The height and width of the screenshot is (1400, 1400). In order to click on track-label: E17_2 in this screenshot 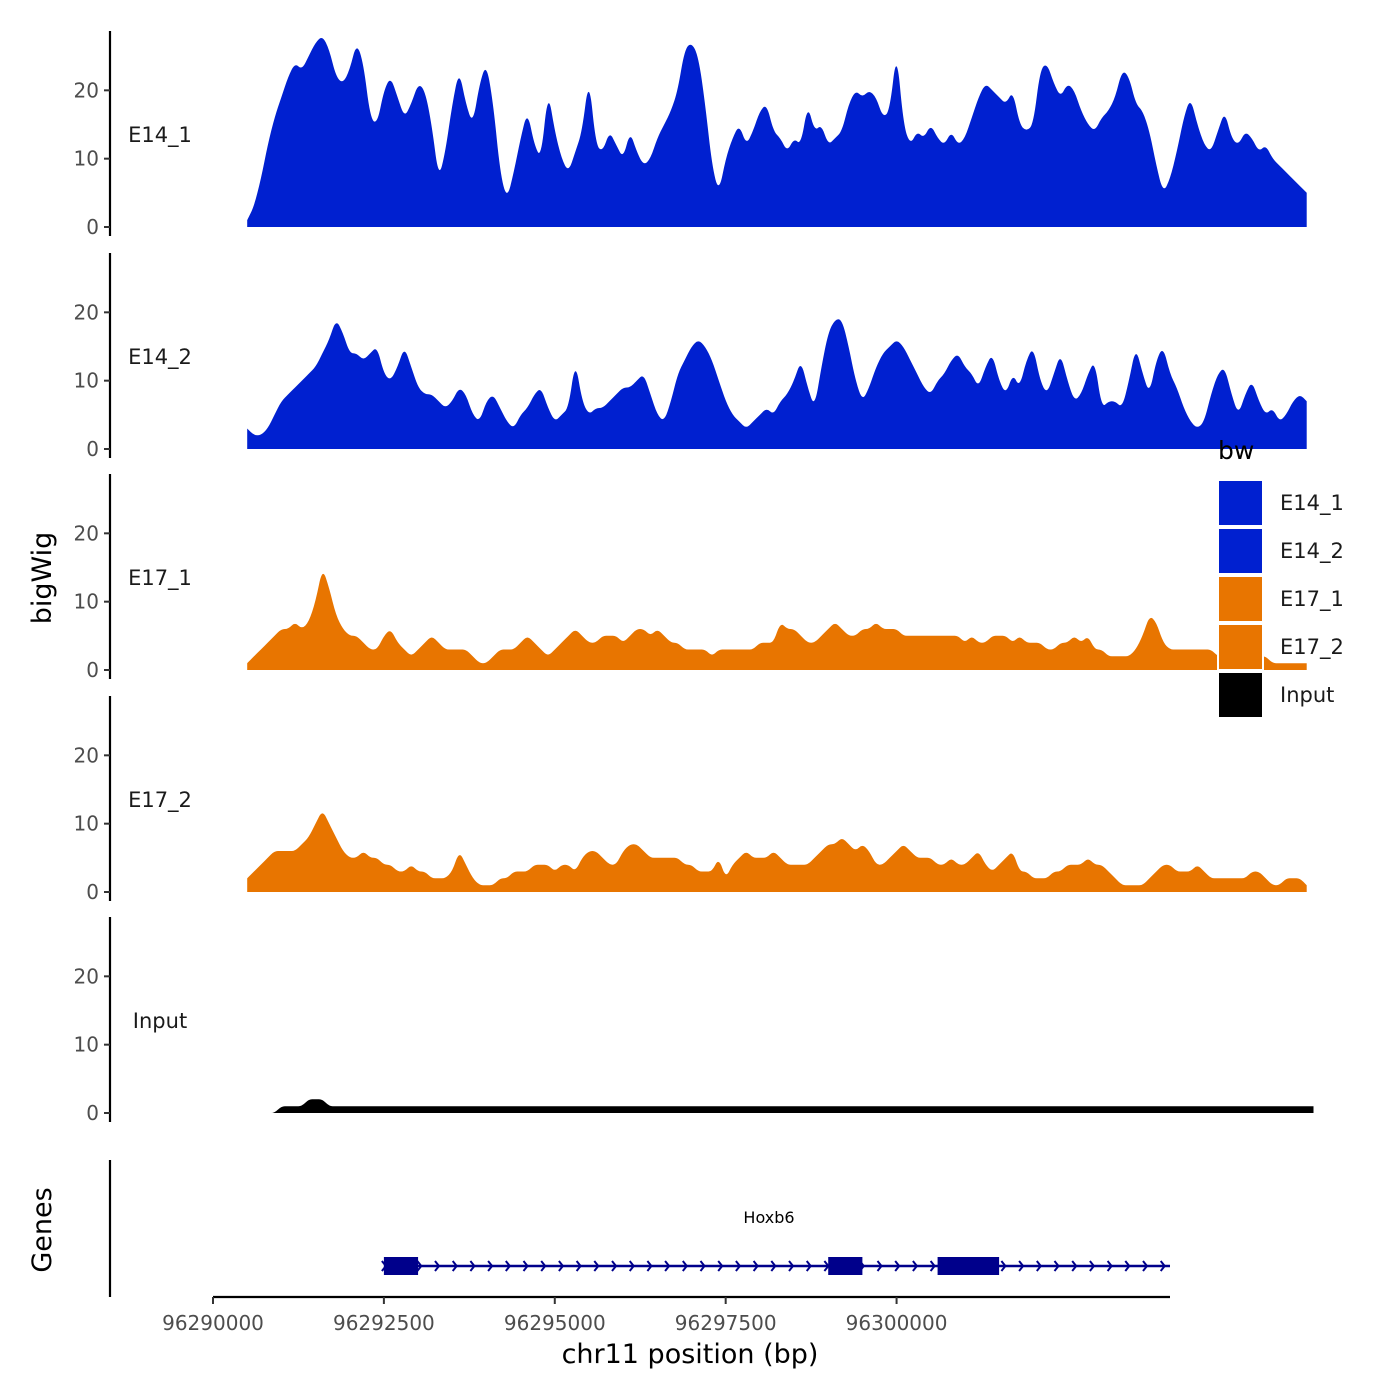, I will do `click(160, 800)`.